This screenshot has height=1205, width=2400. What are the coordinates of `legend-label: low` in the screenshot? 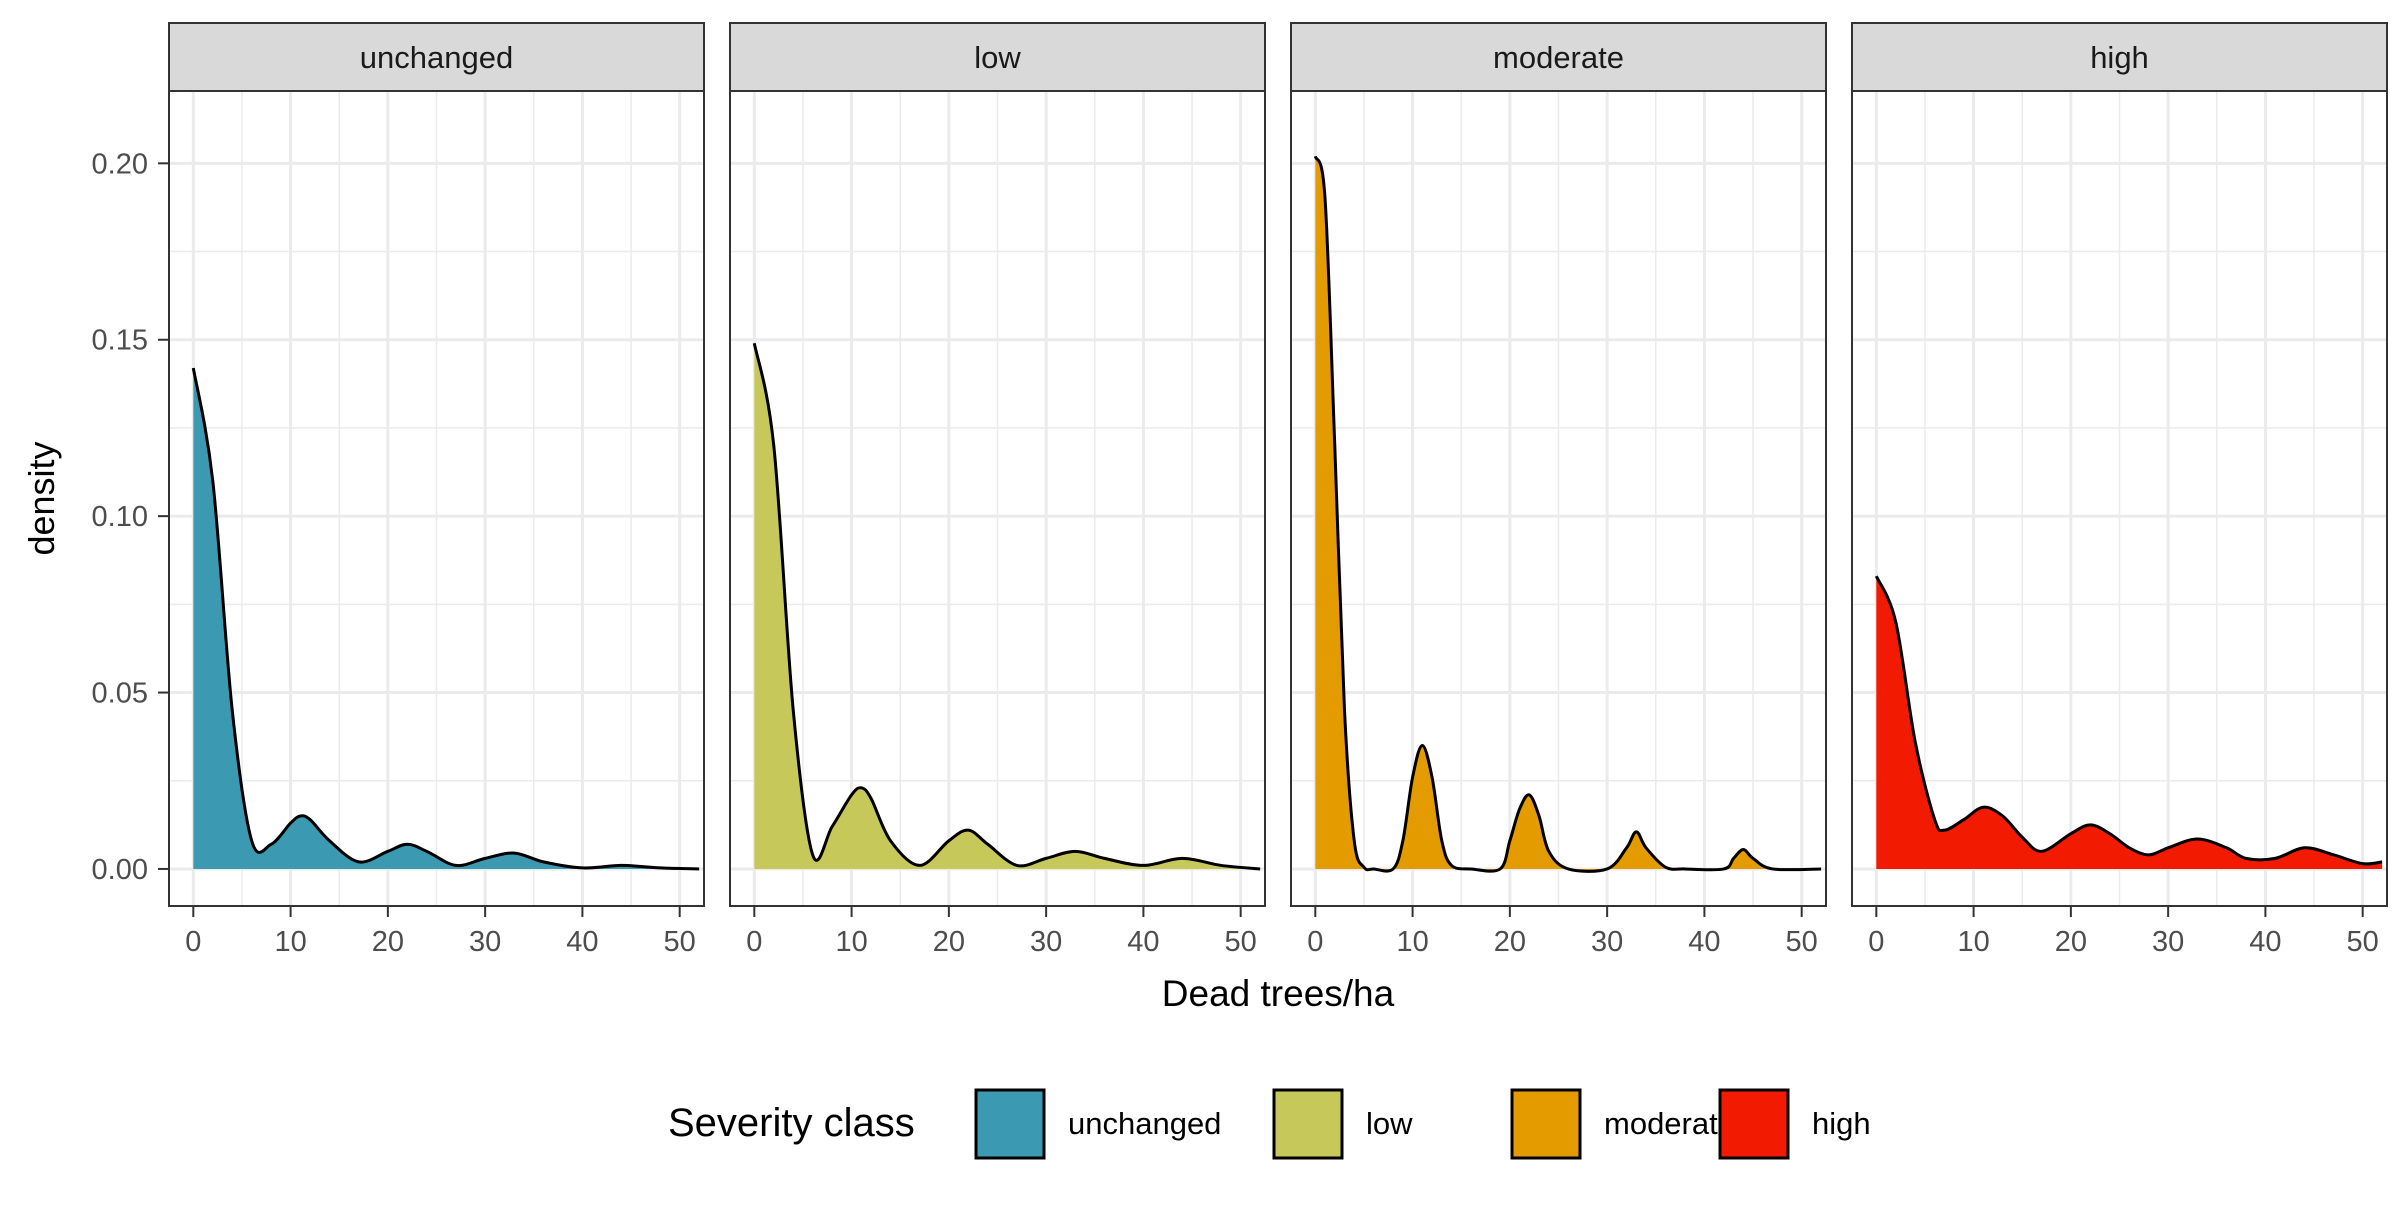 It's located at (1389, 1123).